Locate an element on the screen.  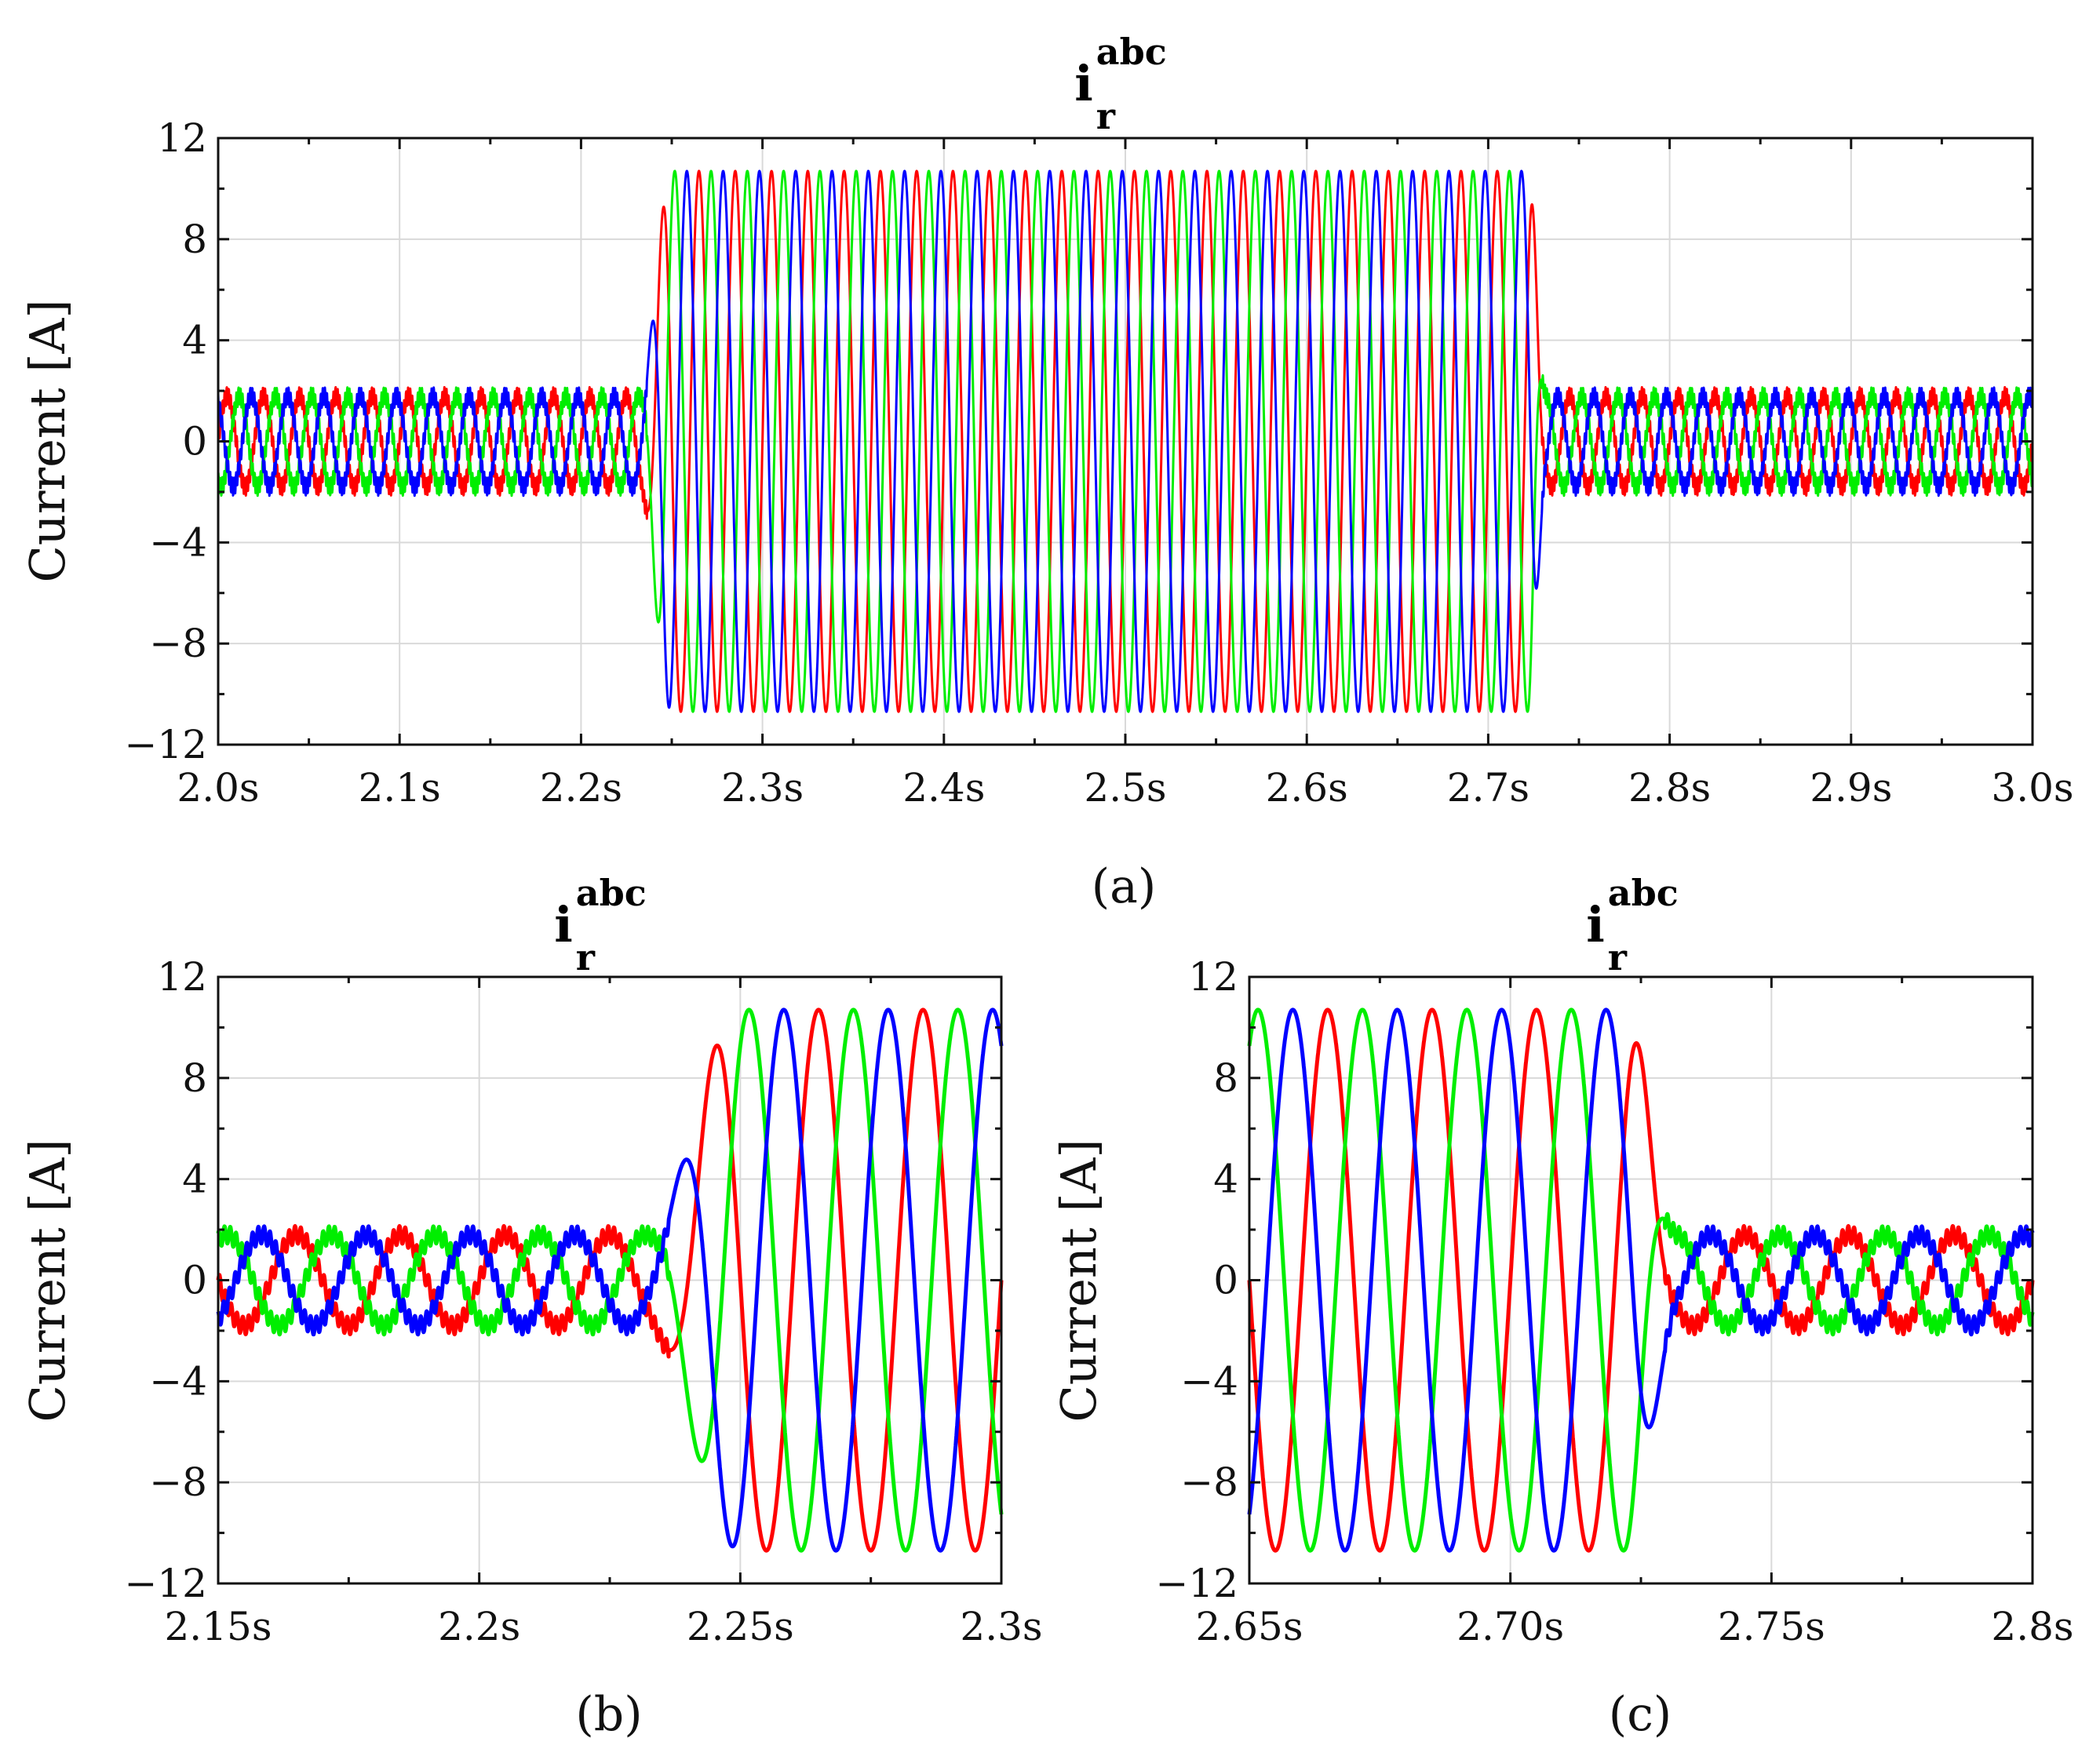
panel-a-ytick-label: −8 is located at coordinates (178, 643).